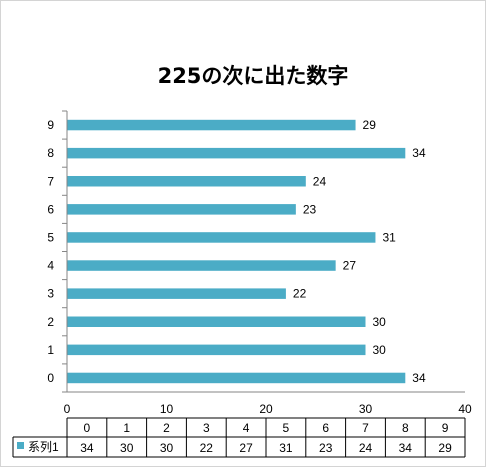  I want to click on value-tick-label: 20, so click(266, 409).